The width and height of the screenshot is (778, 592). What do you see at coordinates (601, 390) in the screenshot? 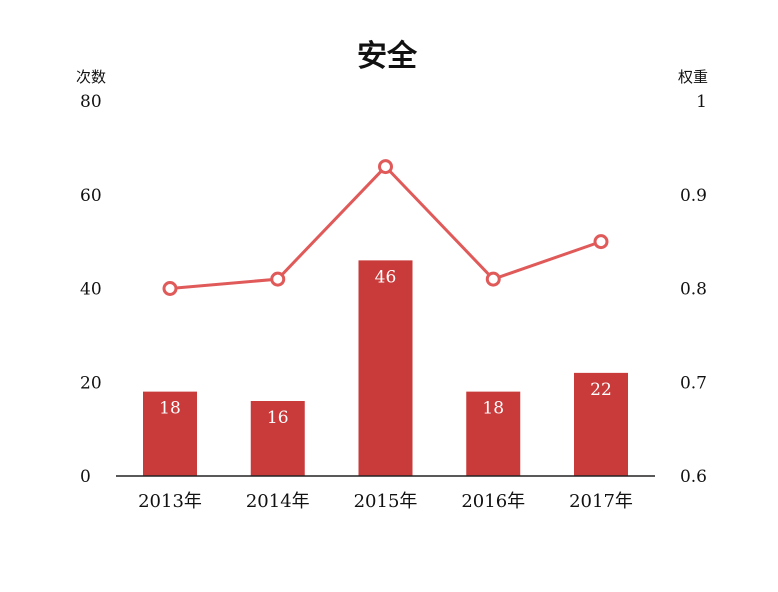
I see `bar-value-label: 22` at bounding box center [601, 390].